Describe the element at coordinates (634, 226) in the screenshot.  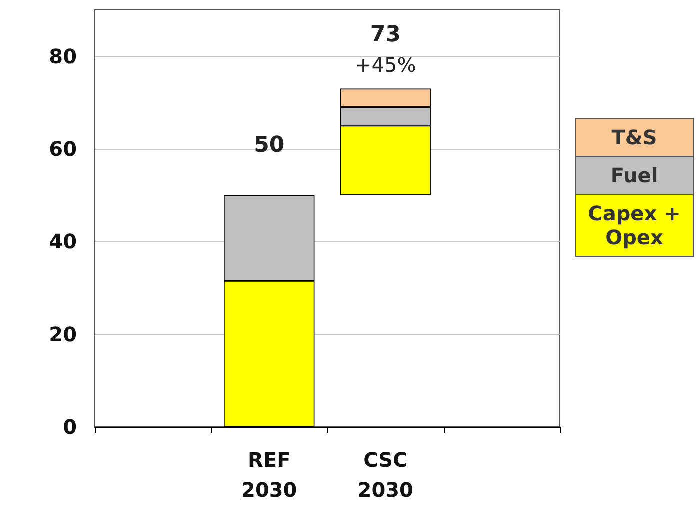
I see `text: Capex + Opex` at that location.